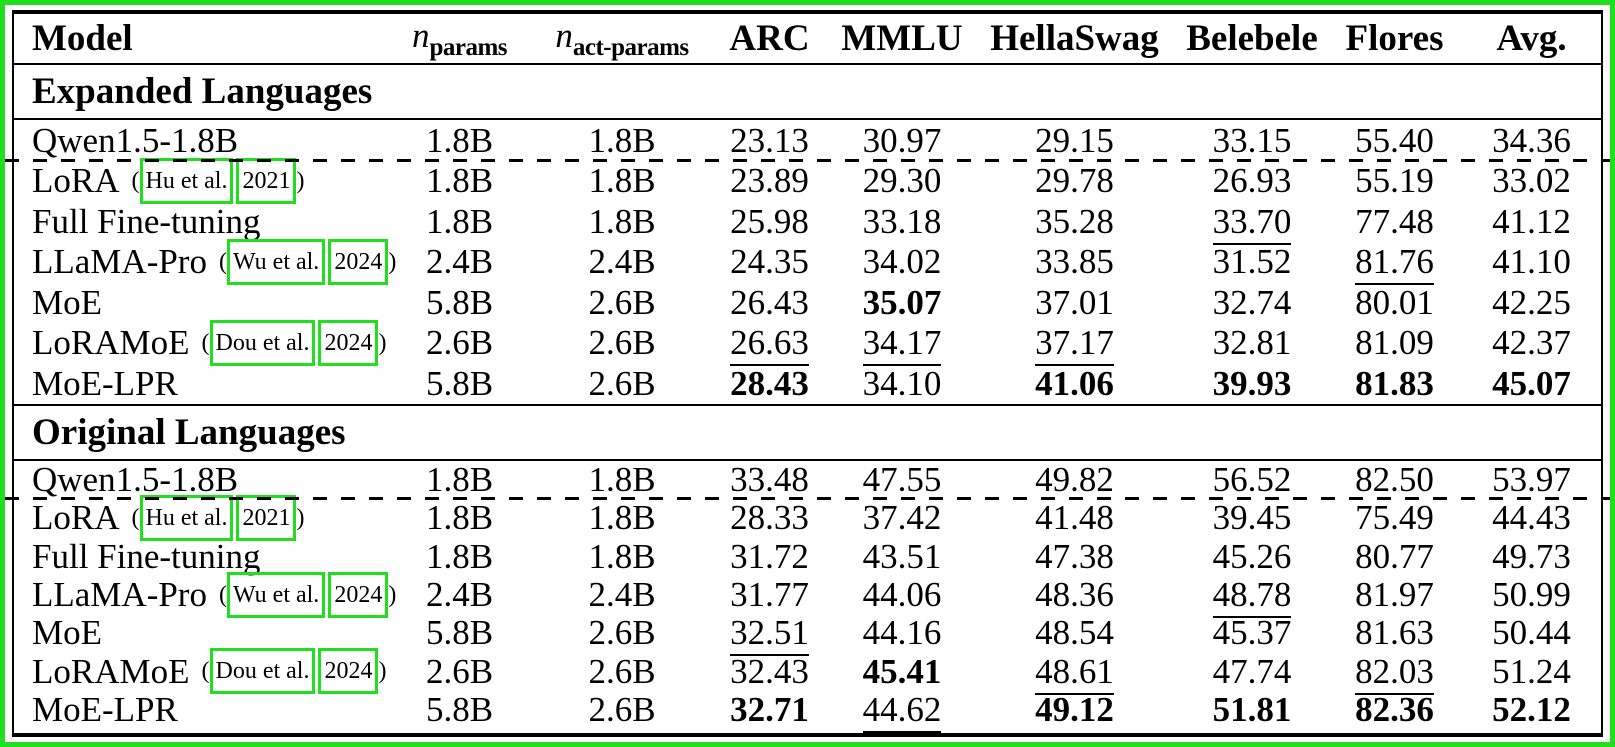  Describe the element at coordinates (902, 479) in the screenshot. I see `metric-cell-mmlu: 47.55` at that location.